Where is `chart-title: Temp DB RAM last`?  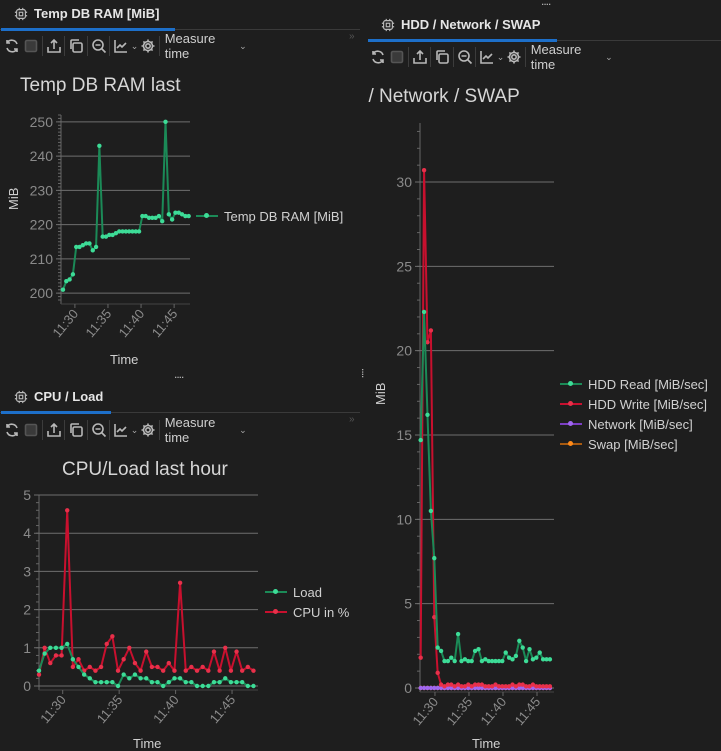 chart-title: Temp DB RAM last is located at coordinates (100, 85).